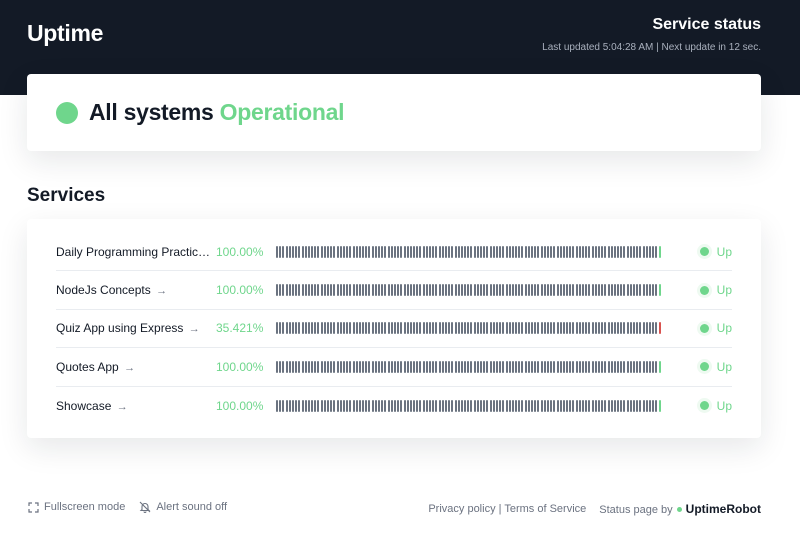 The height and width of the screenshot is (543, 800). I want to click on privacy-policy-link: Privacy policy, so click(462, 509).